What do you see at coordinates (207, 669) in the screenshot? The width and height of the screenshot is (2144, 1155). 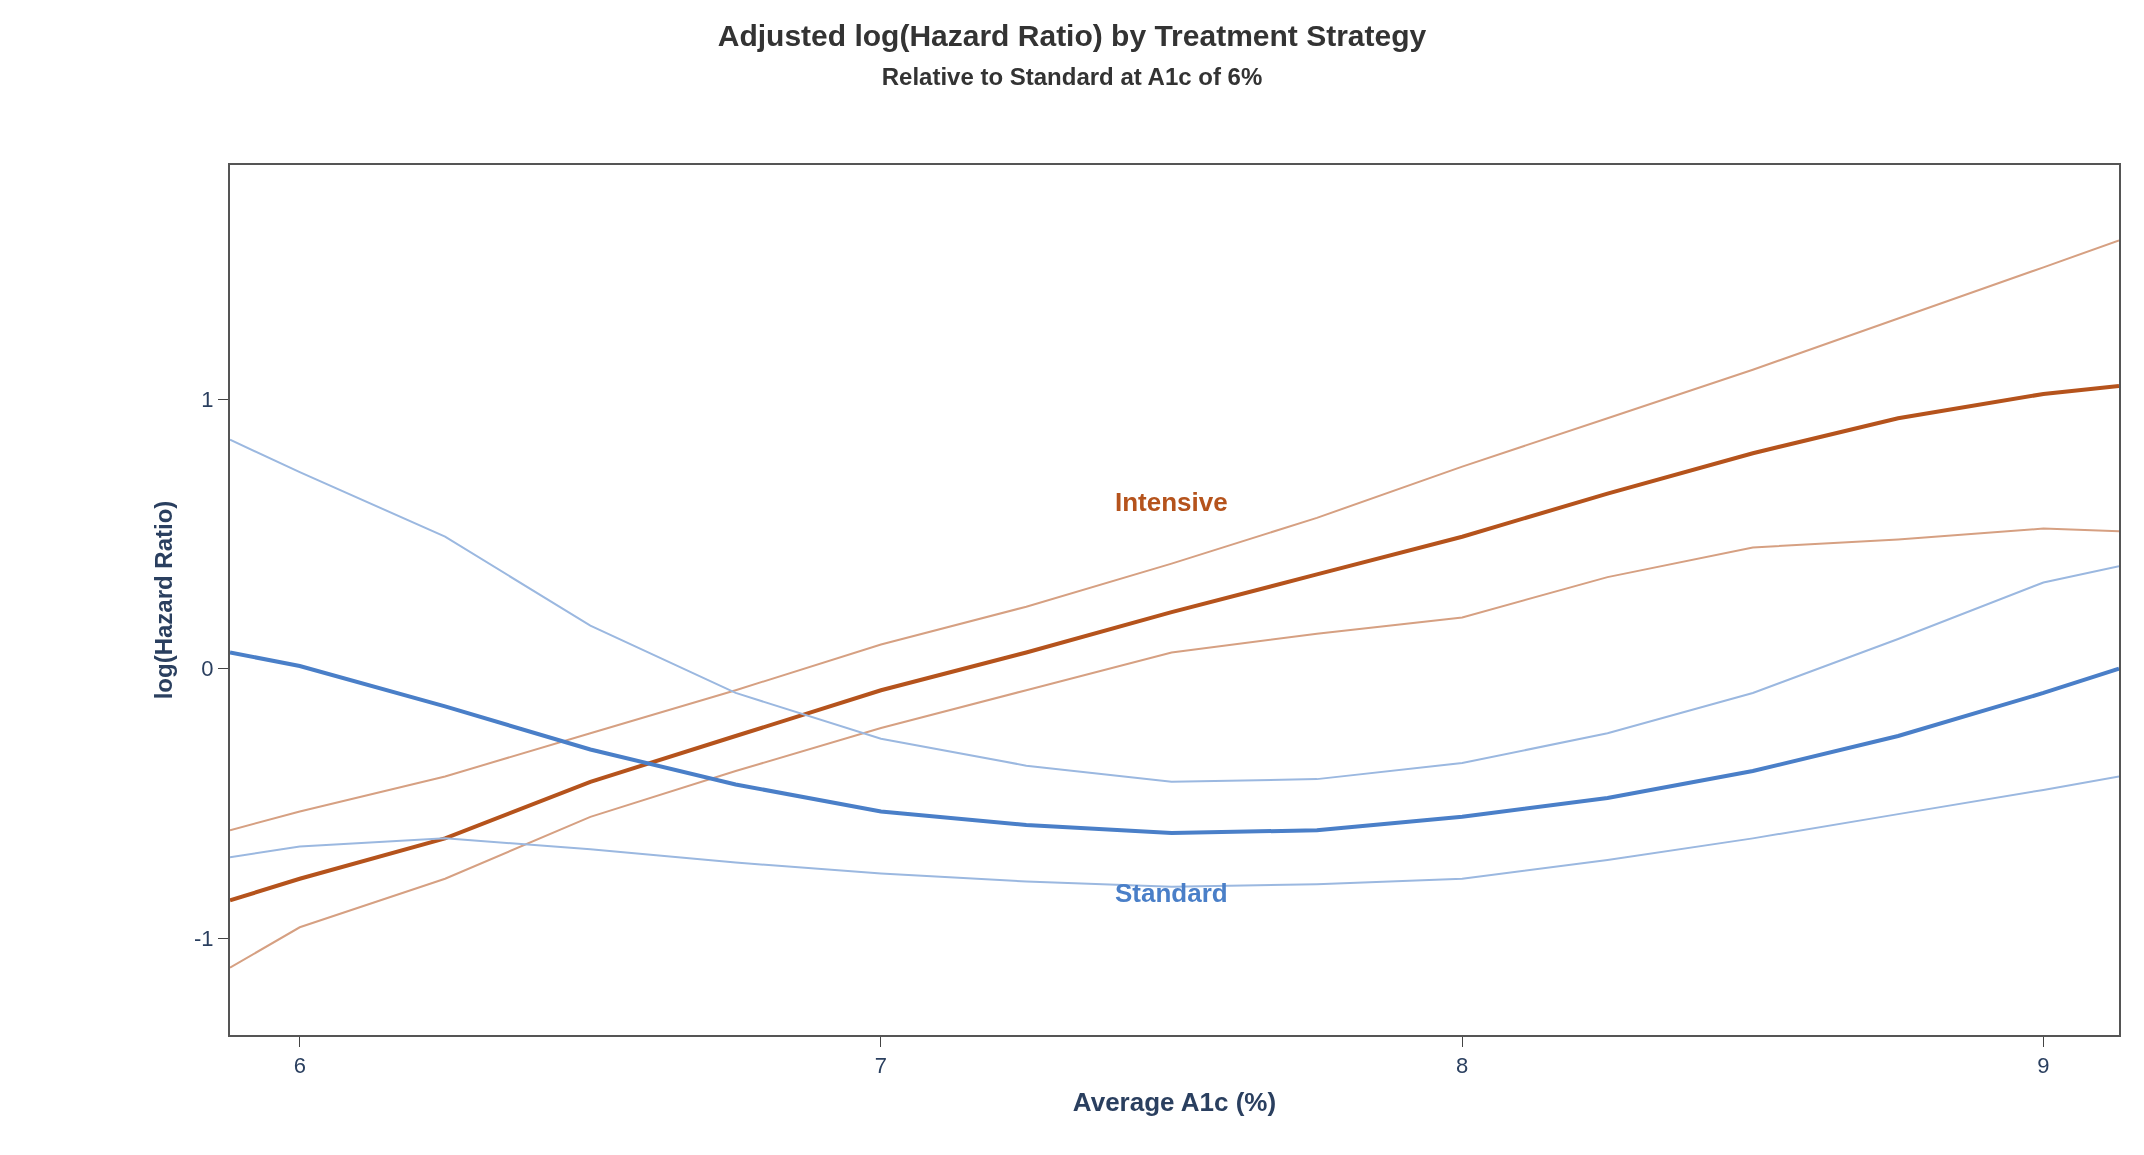 I see `y-tick-label: 0` at bounding box center [207, 669].